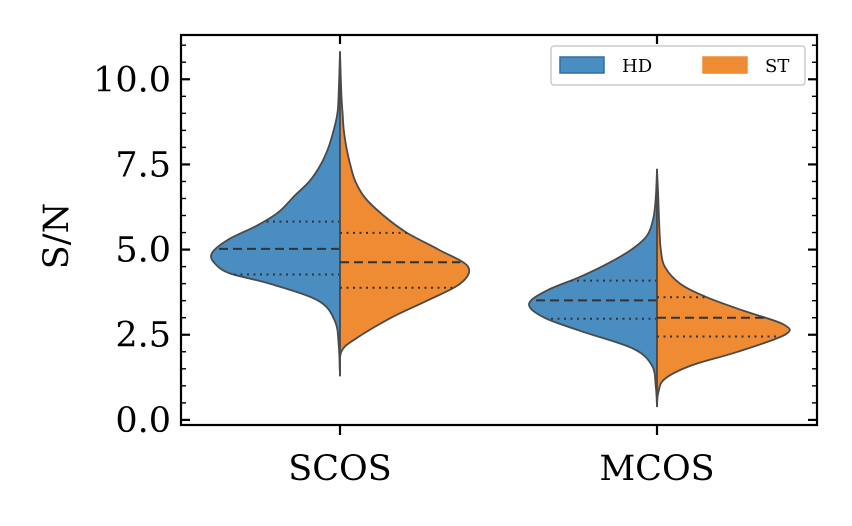 The height and width of the screenshot is (526, 852). What do you see at coordinates (404, 214) in the screenshot?
I see `violin-st-scos` at bounding box center [404, 214].